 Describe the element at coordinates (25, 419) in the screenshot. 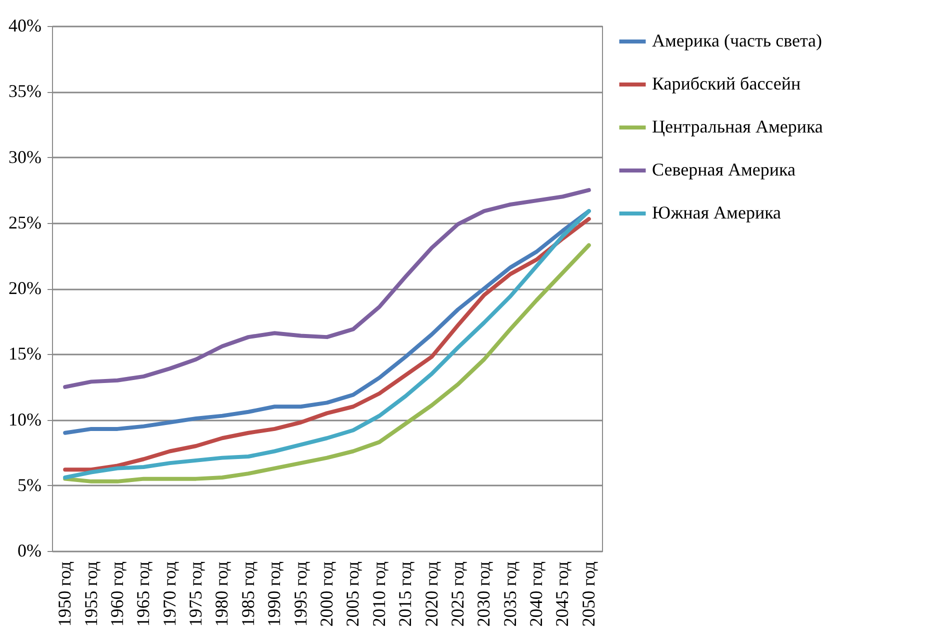

I see `y-tick-label: 10%` at that location.